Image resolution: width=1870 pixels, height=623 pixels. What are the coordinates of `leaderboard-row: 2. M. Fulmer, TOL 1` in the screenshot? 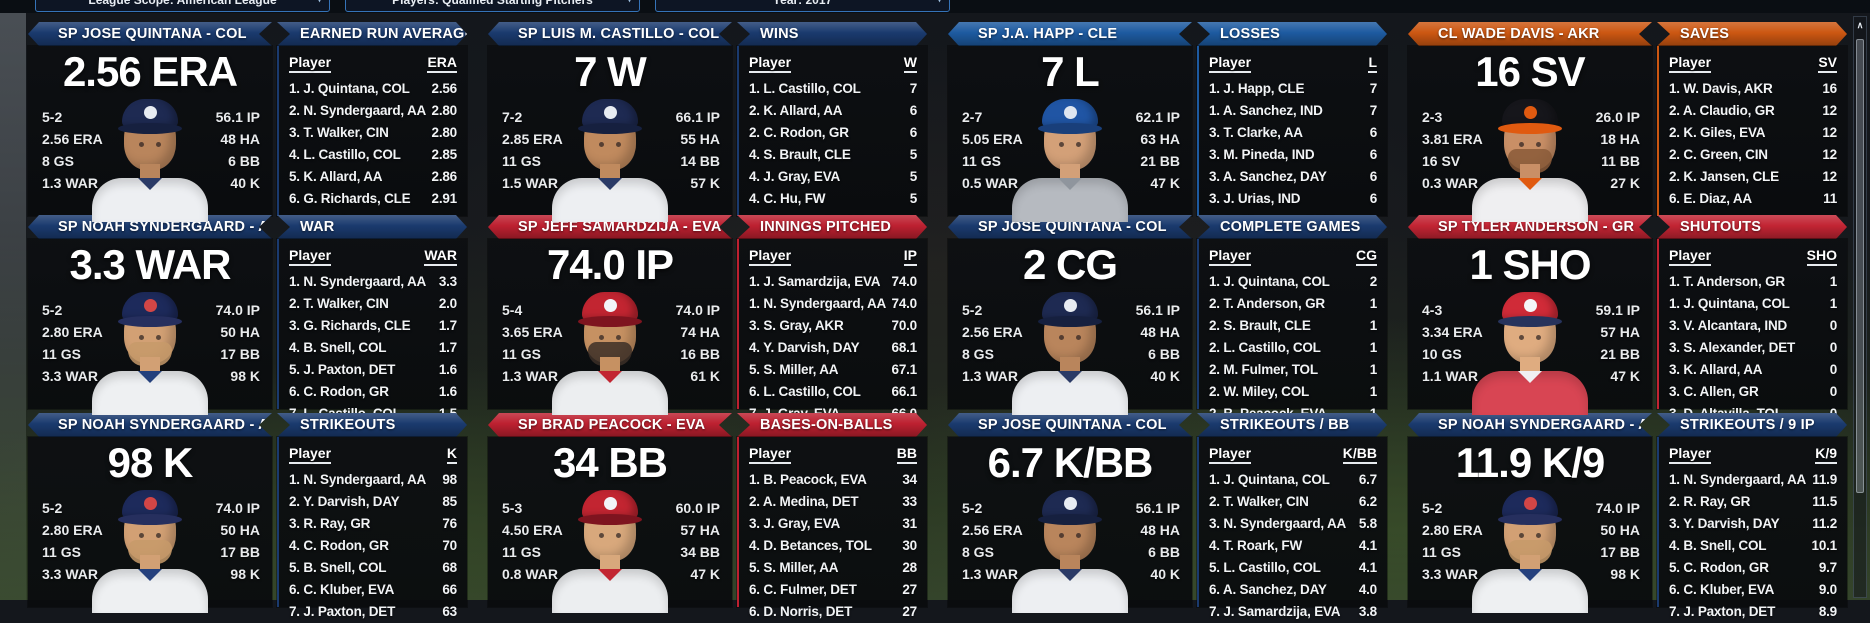 It's located at (1293, 370).